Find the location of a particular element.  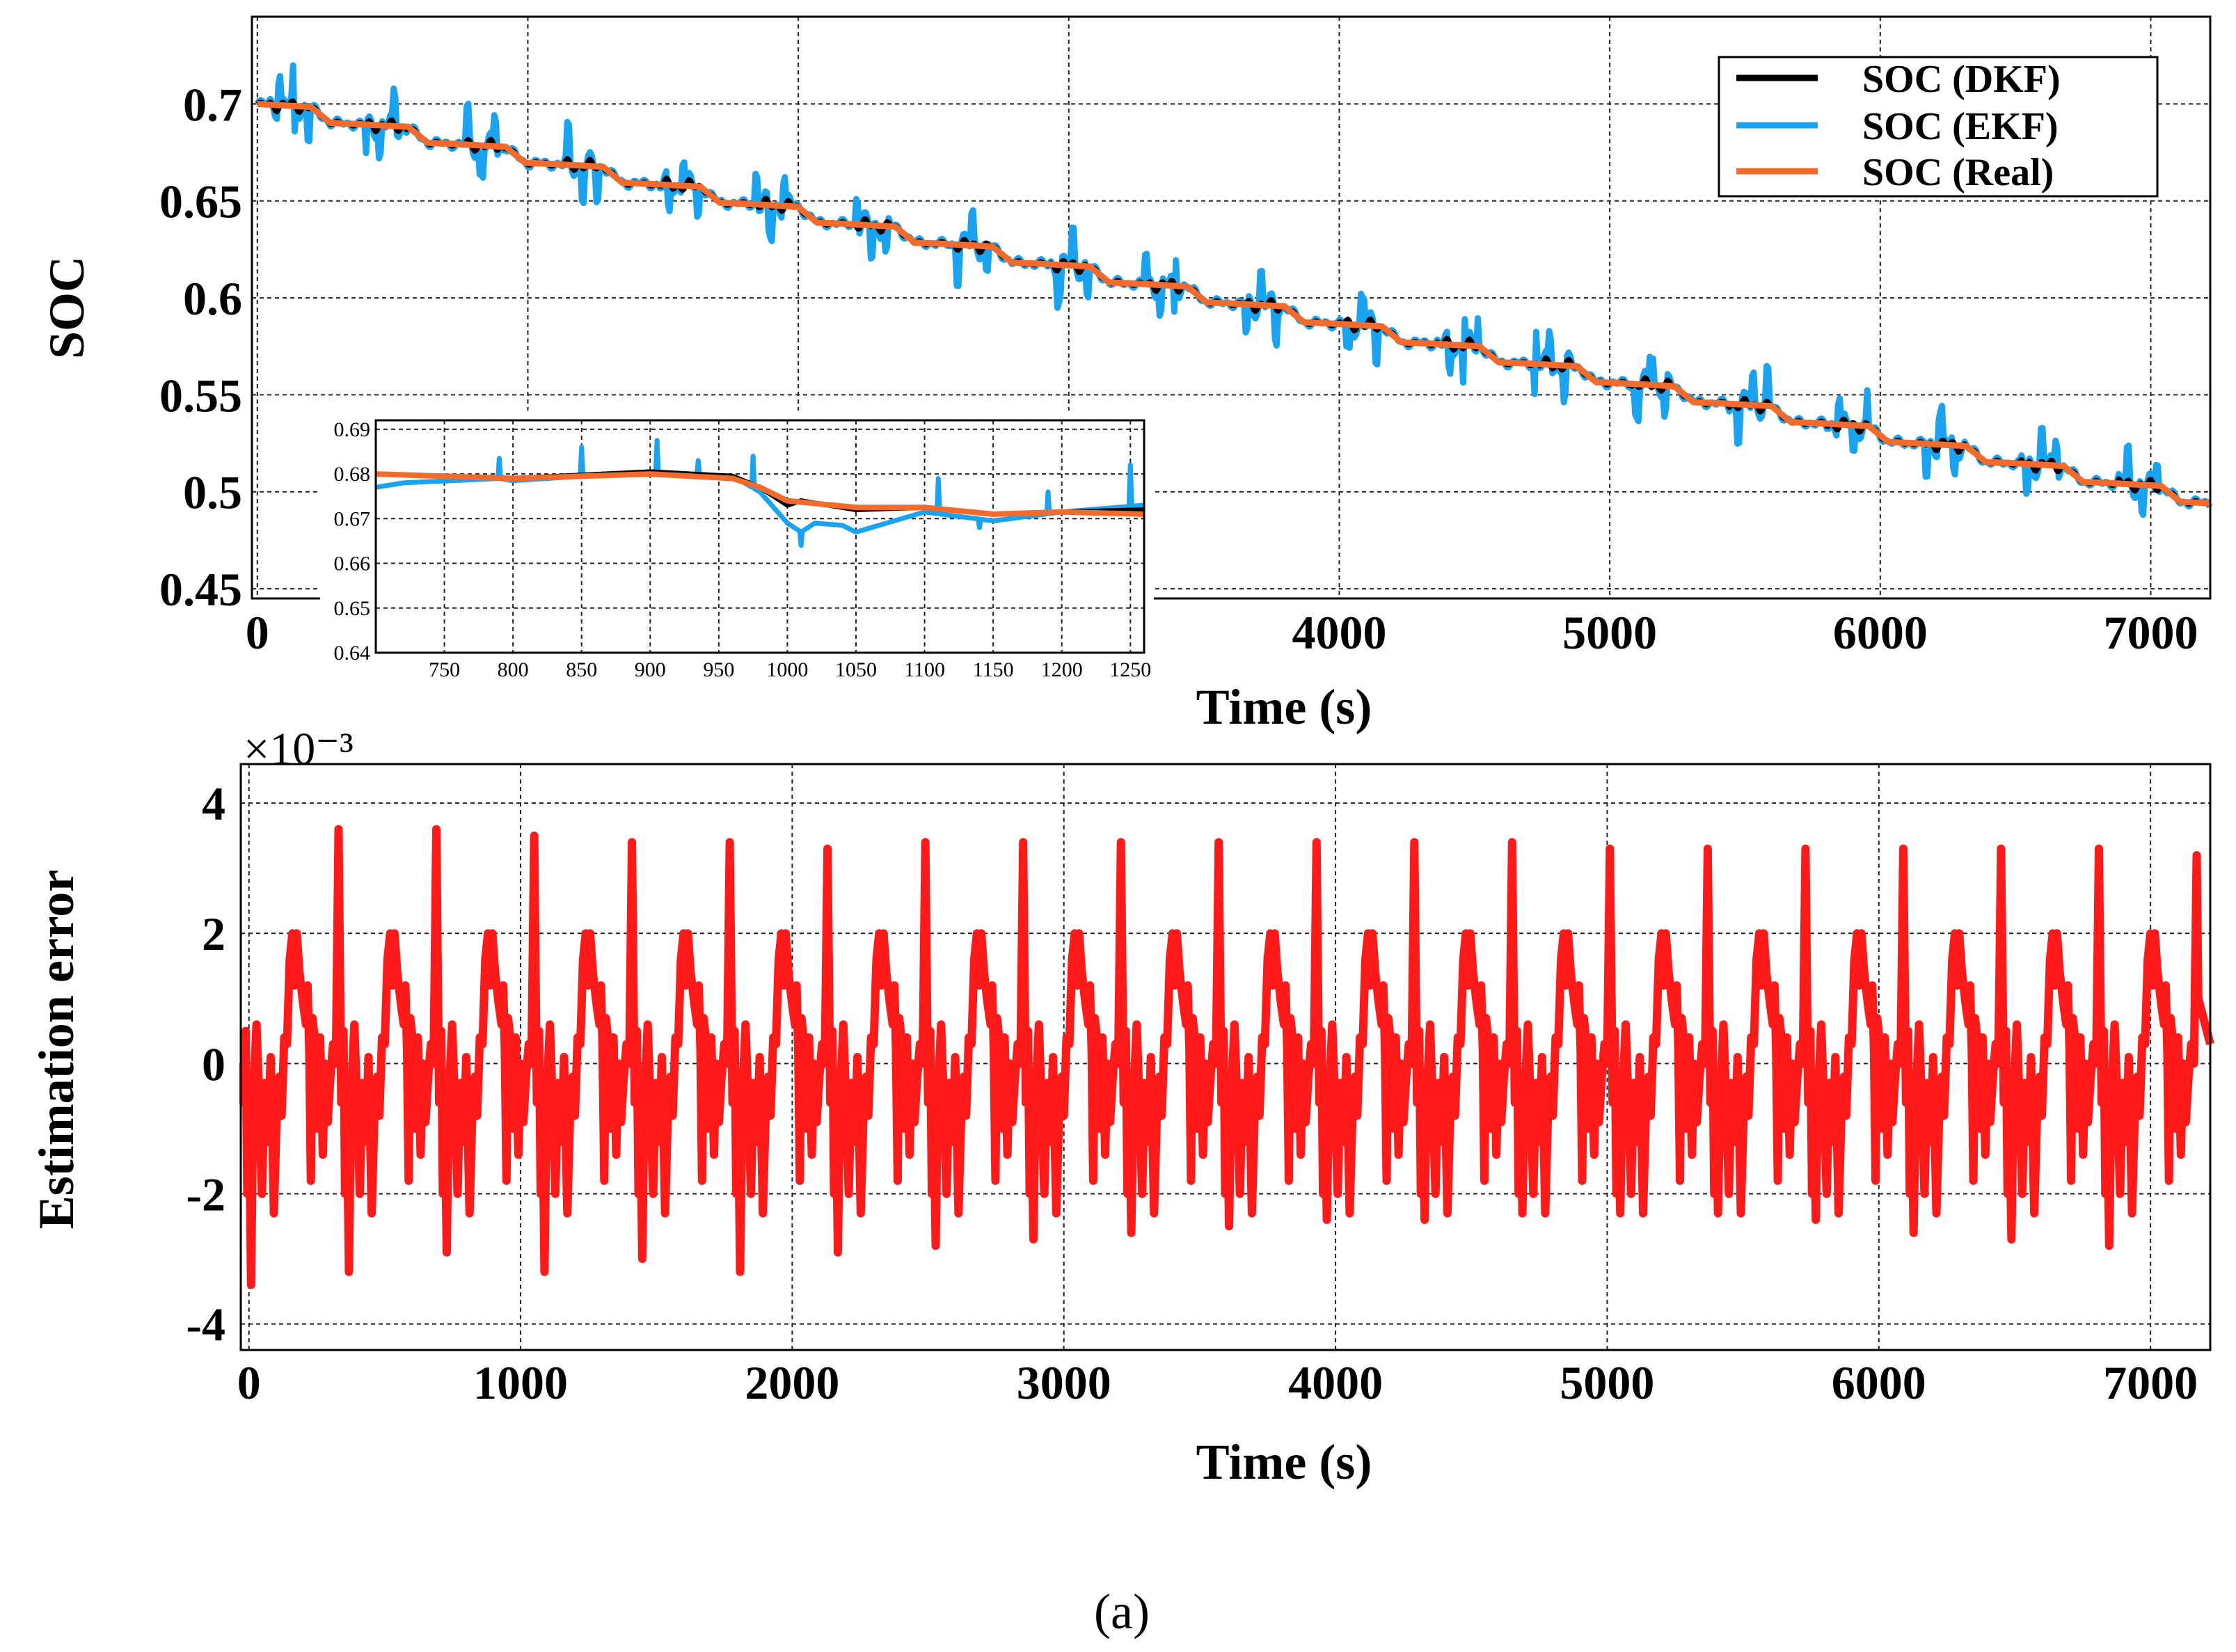

inset-series-real is located at coordinates (760, 494).